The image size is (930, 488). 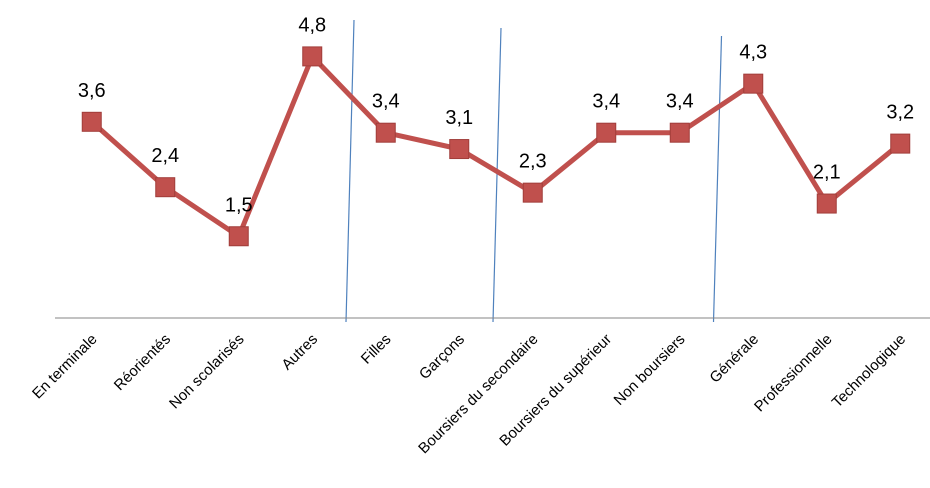 What do you see at coordinates (65, 367) in the screenshot?
I see `x-tick-label: En terminale` at bounding box center [65, 367].